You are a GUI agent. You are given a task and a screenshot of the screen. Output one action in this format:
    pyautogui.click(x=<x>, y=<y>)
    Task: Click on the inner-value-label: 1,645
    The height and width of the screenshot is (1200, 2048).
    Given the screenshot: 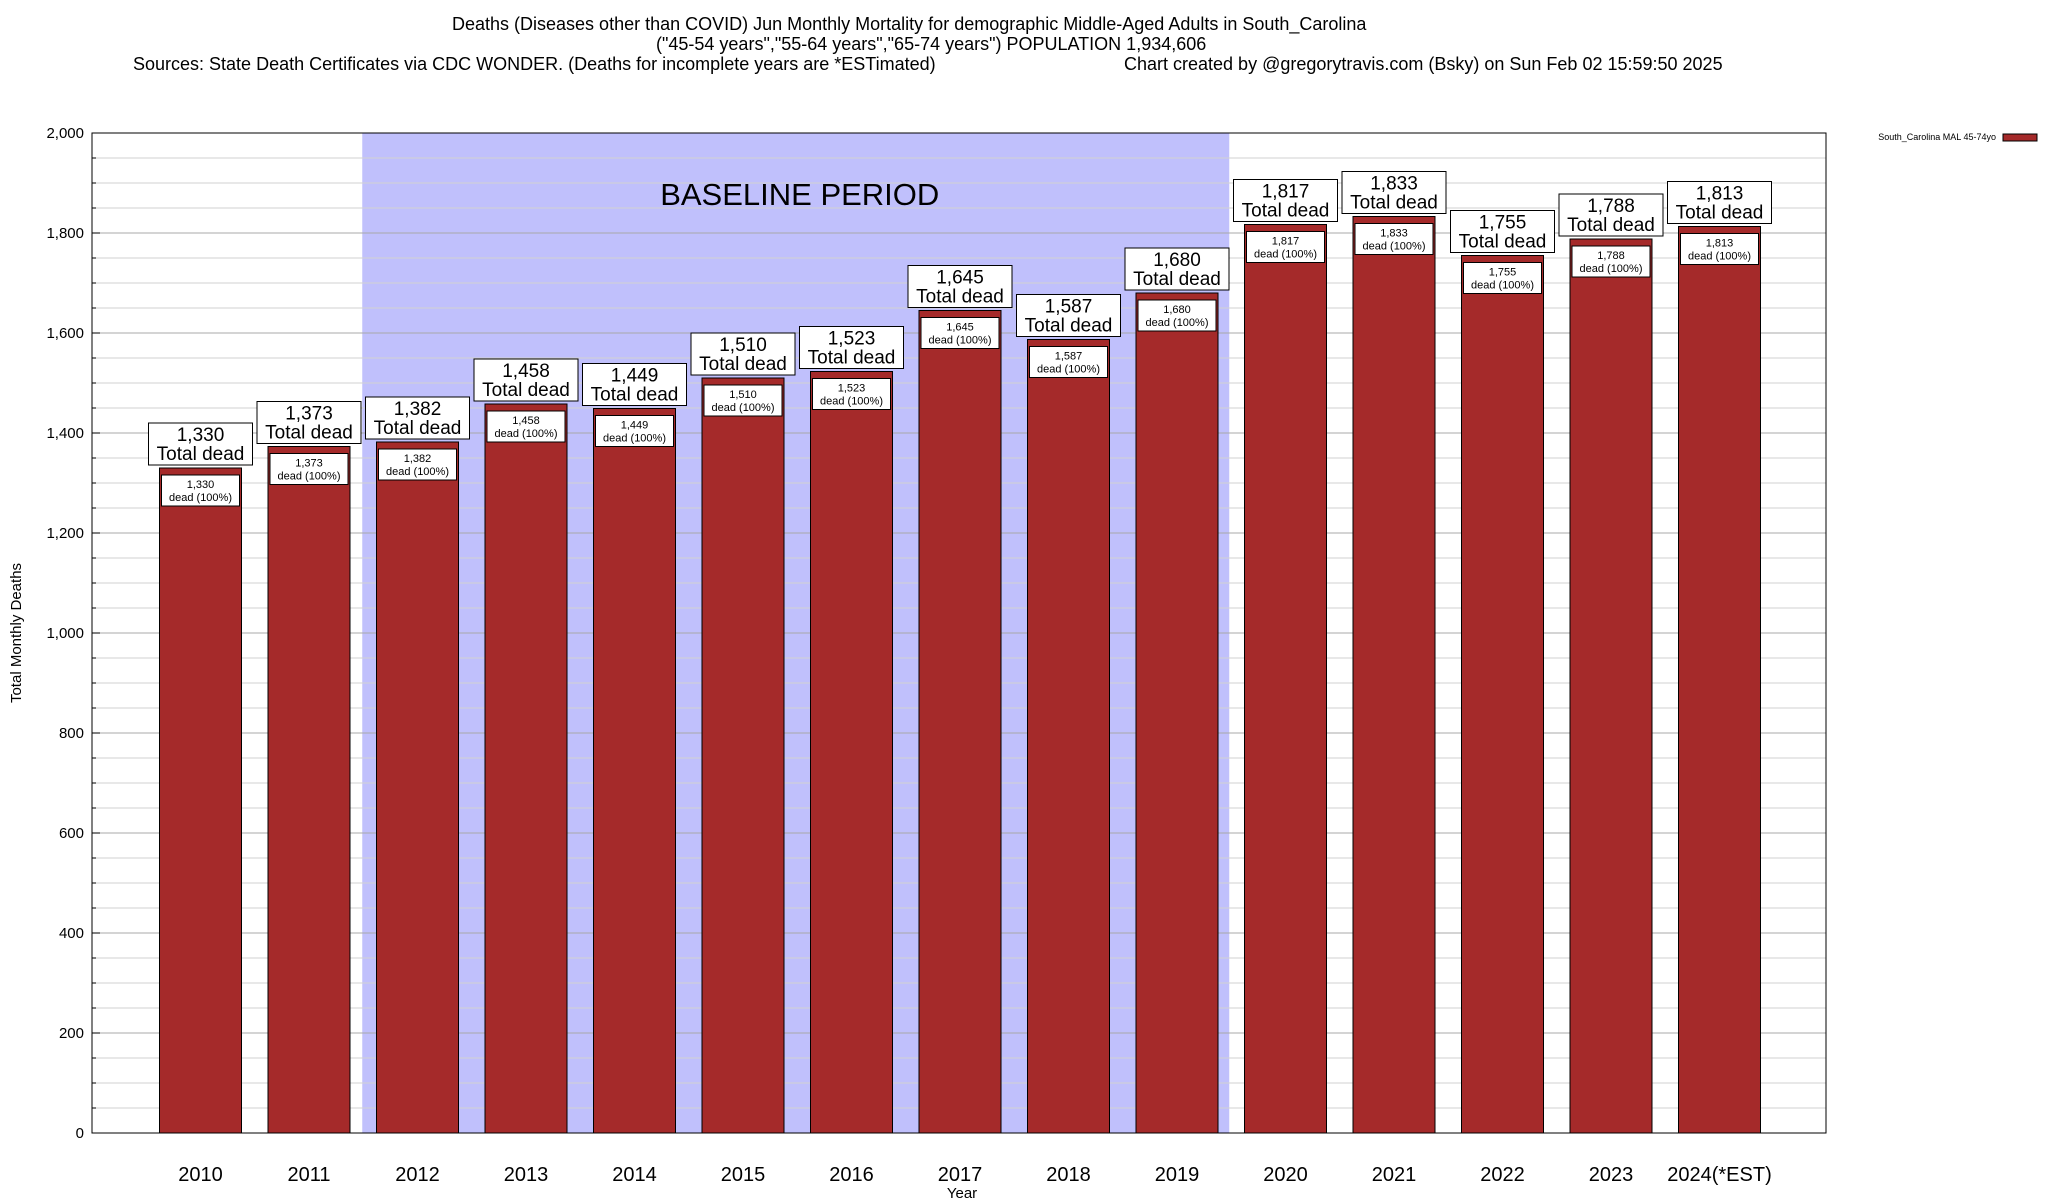 What is the action you would take?
    pyautogui.click(x=960, y=328)
    